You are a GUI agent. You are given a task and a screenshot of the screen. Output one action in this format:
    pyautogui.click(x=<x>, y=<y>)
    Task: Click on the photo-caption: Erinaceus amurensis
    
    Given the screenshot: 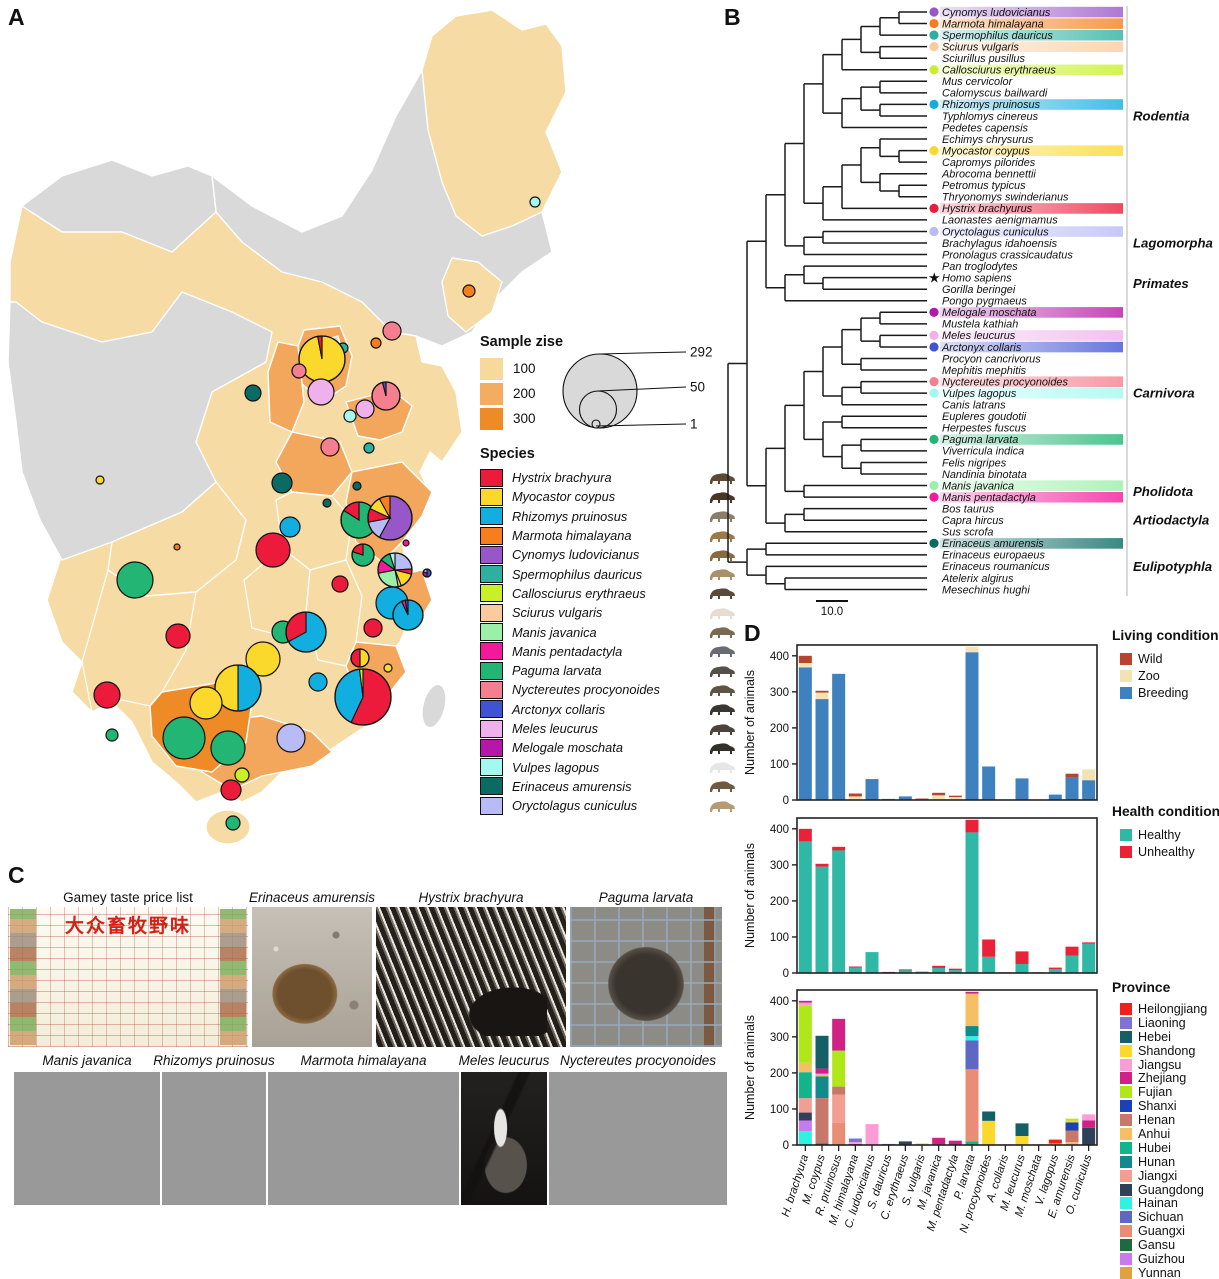 What is the action you would take?
    pyautogui.click(x=312, y=897)
    